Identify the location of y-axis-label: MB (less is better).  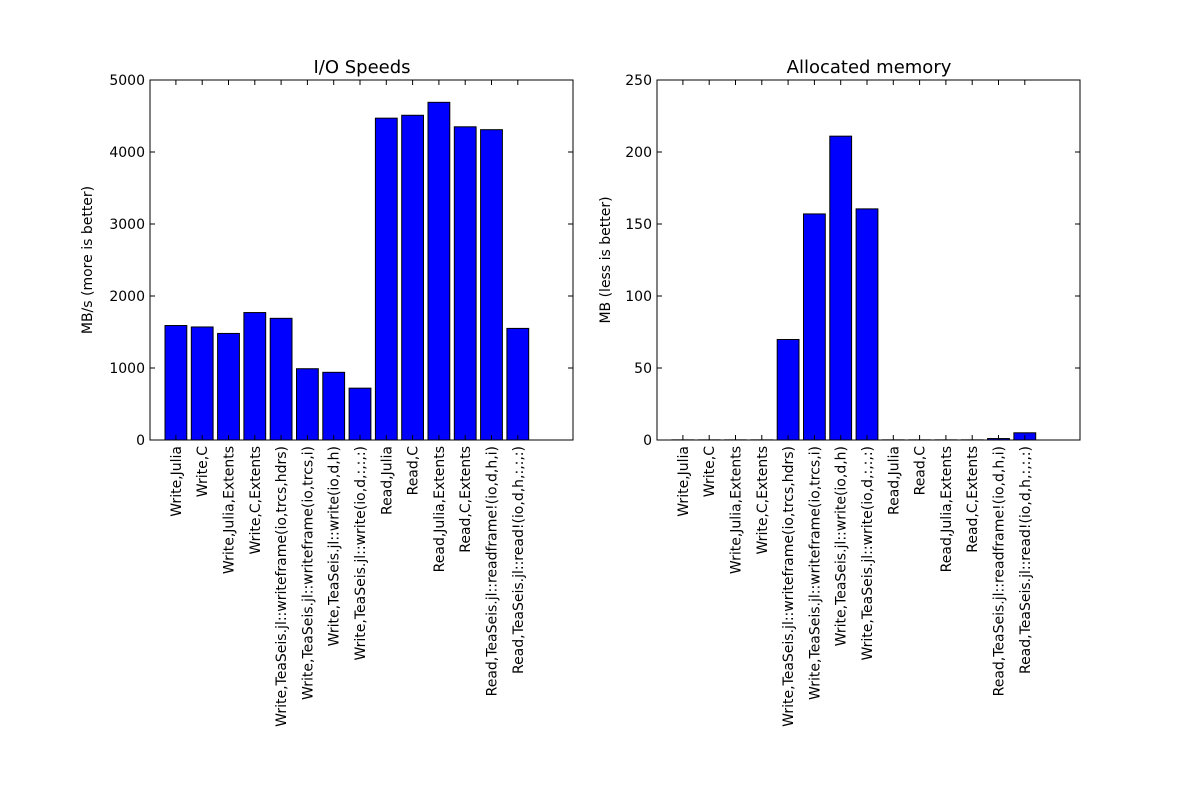
(606, 259).